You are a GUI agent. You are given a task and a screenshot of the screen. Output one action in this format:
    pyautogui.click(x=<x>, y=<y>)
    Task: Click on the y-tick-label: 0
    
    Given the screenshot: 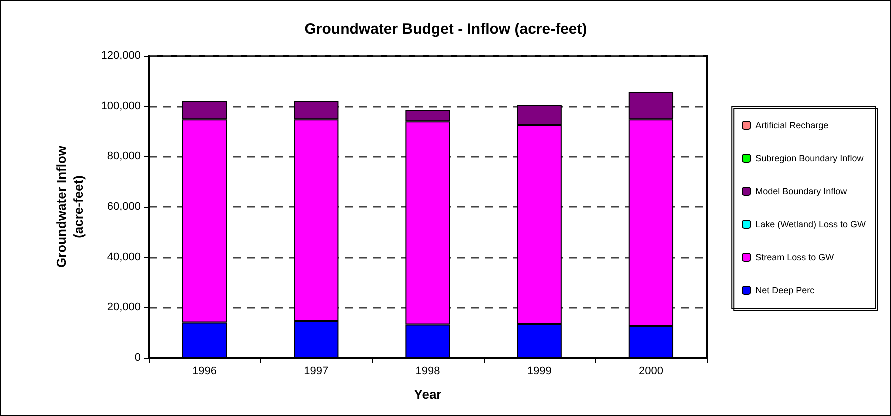 What is the action you would take?
    pyautogui.click(x=137, y=358)
    